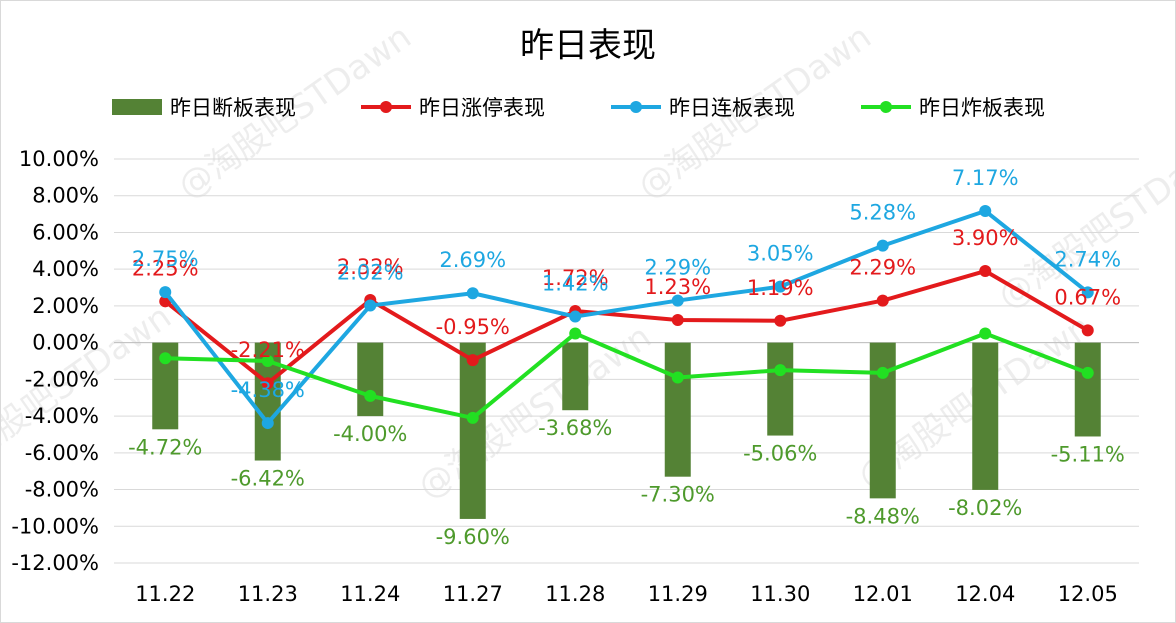 This screenshot has width=1176, height=623. Describe the element at coordinates (268, 350) in the screenshot. I see `line-data-label: -2.21%` at that location.